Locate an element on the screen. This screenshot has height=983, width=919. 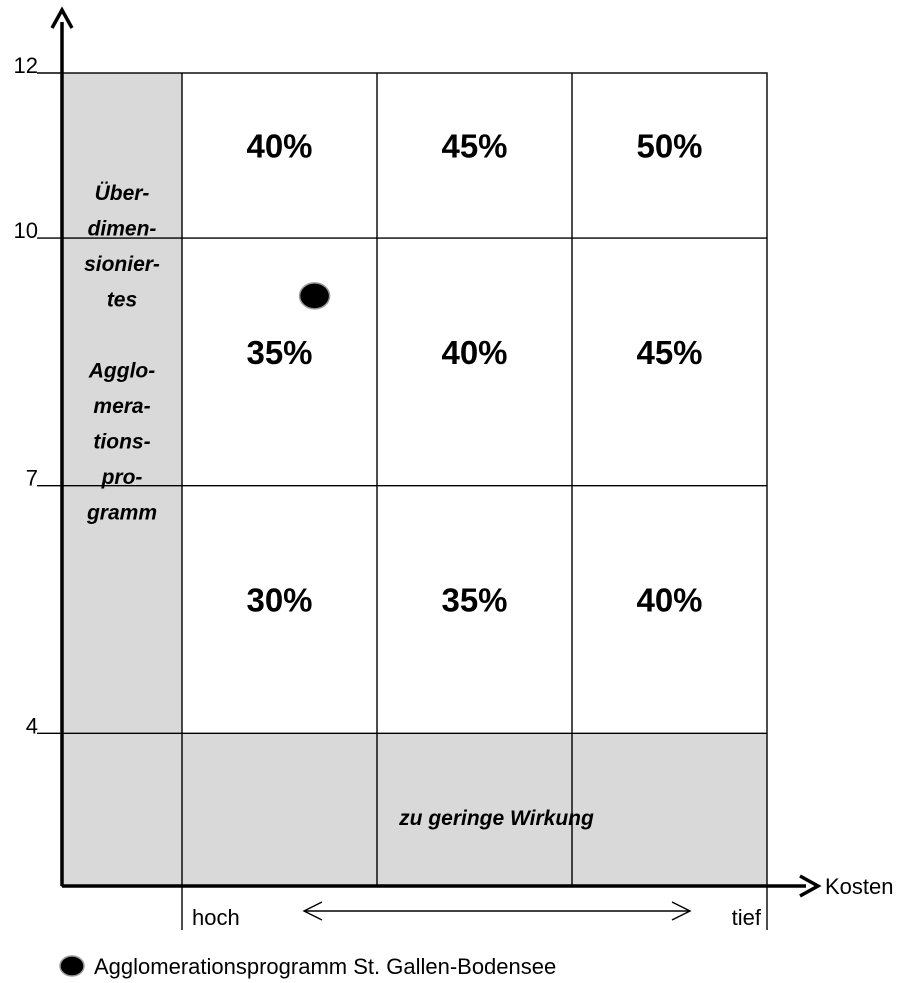
oversized-zone-label-line: tes is located at coordinates (122, 300).